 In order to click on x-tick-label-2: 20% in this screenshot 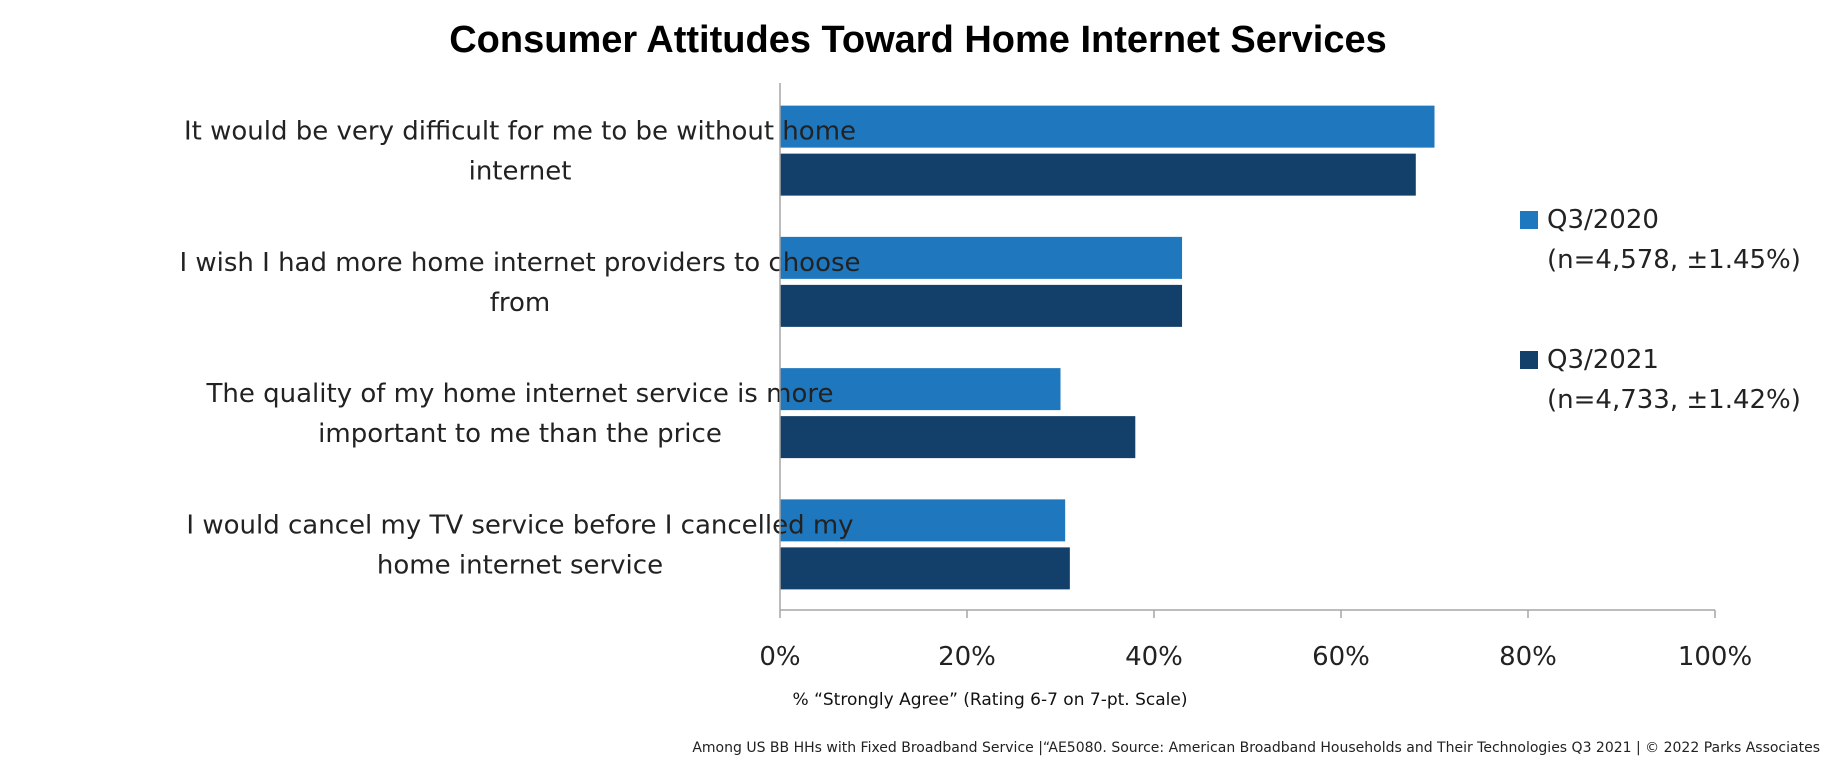, I will do `click(967, 657)`.